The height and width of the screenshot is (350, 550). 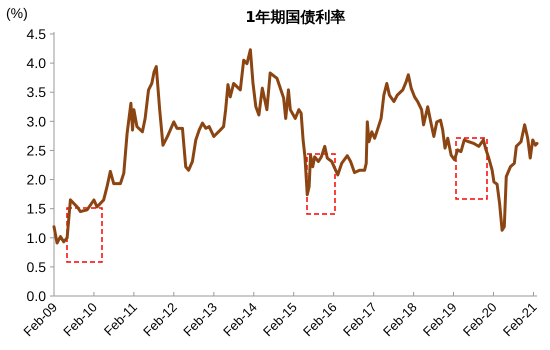 I want to click on chart-title: 1年期国债利率, so click(x=295, y=17).